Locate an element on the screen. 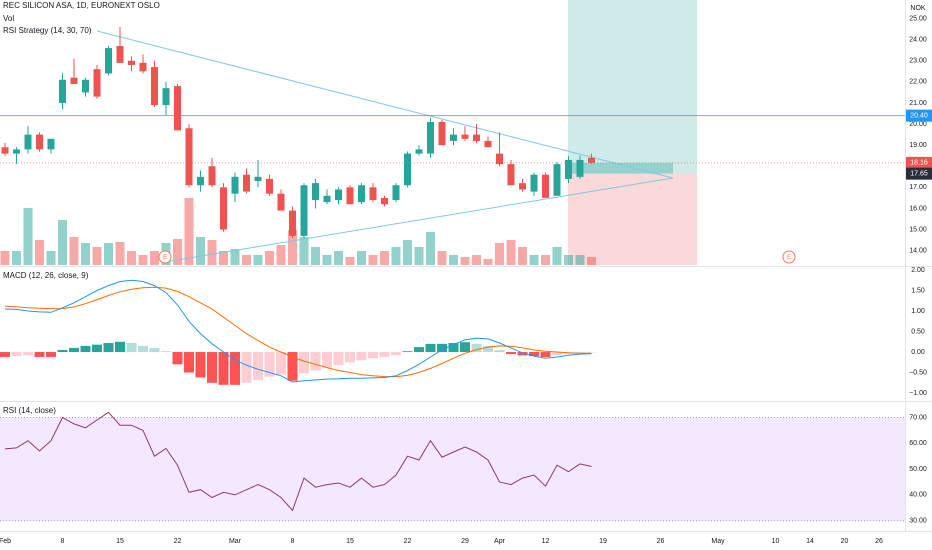 The image size is (932, 550). y-tick-label: 17.00 is located at coordinates (918, 187).